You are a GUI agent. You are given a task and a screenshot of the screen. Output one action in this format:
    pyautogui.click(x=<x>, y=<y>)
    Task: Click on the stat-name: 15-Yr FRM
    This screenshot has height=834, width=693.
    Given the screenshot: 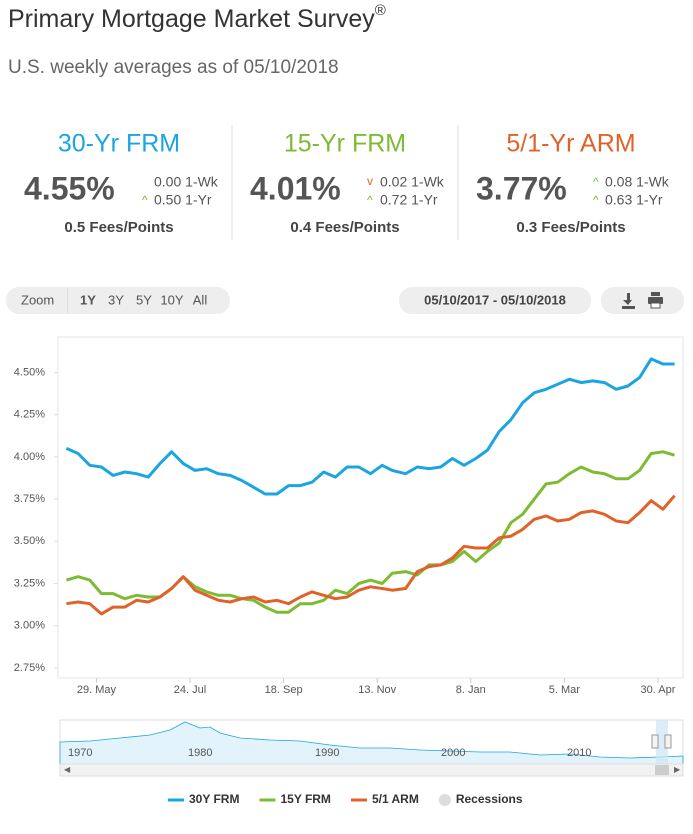 What is the action you would take?
    pyautogui.click(x=345, y=144)
    